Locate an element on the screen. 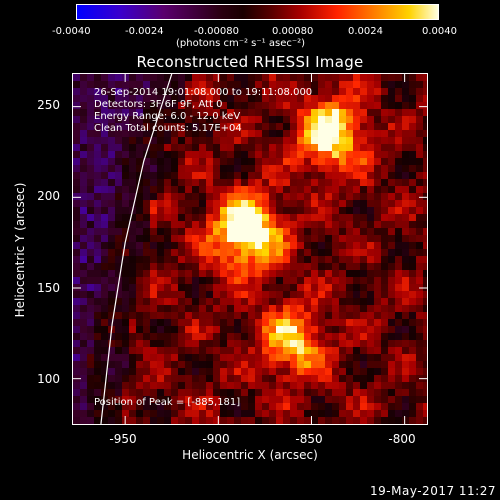  annotation-peak: Position of Peak = [-885,181] is located at coordinates (167, 402).